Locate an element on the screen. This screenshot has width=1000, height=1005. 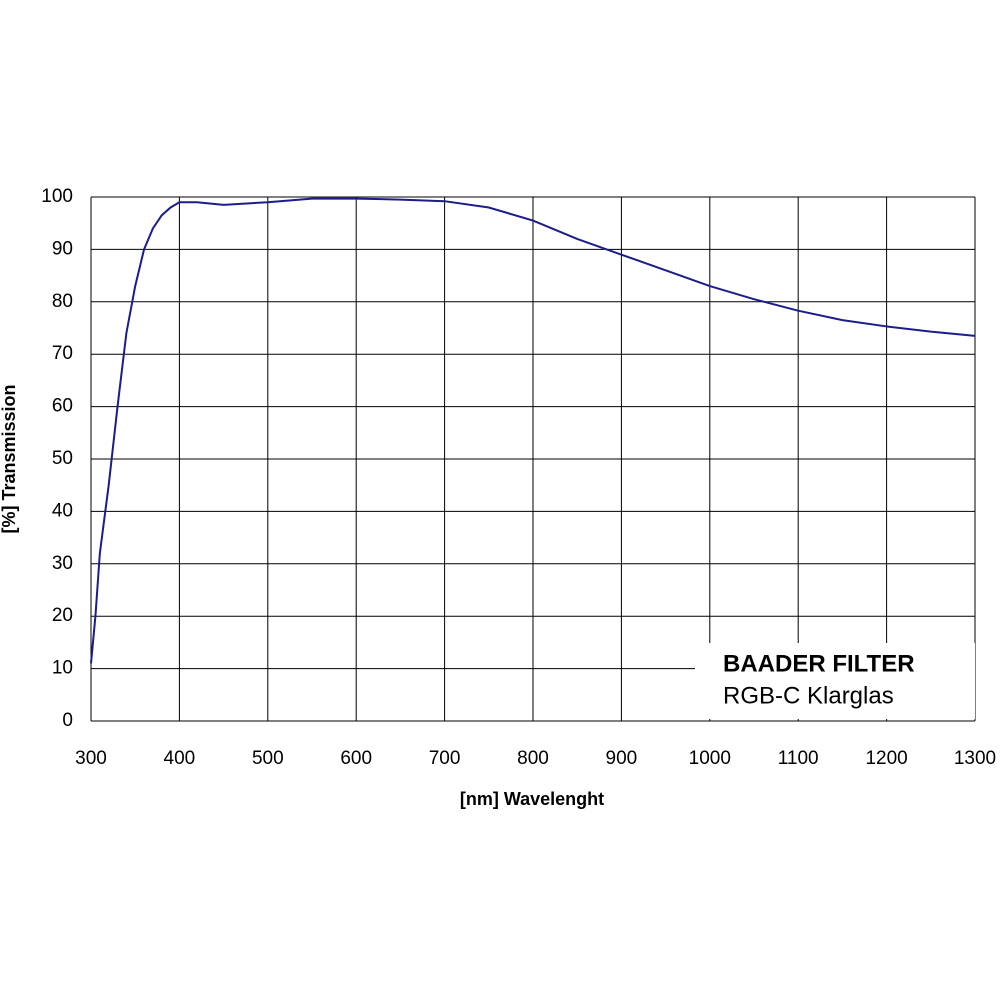
x-tick-label: 400 is located at coordinates (180, 758).